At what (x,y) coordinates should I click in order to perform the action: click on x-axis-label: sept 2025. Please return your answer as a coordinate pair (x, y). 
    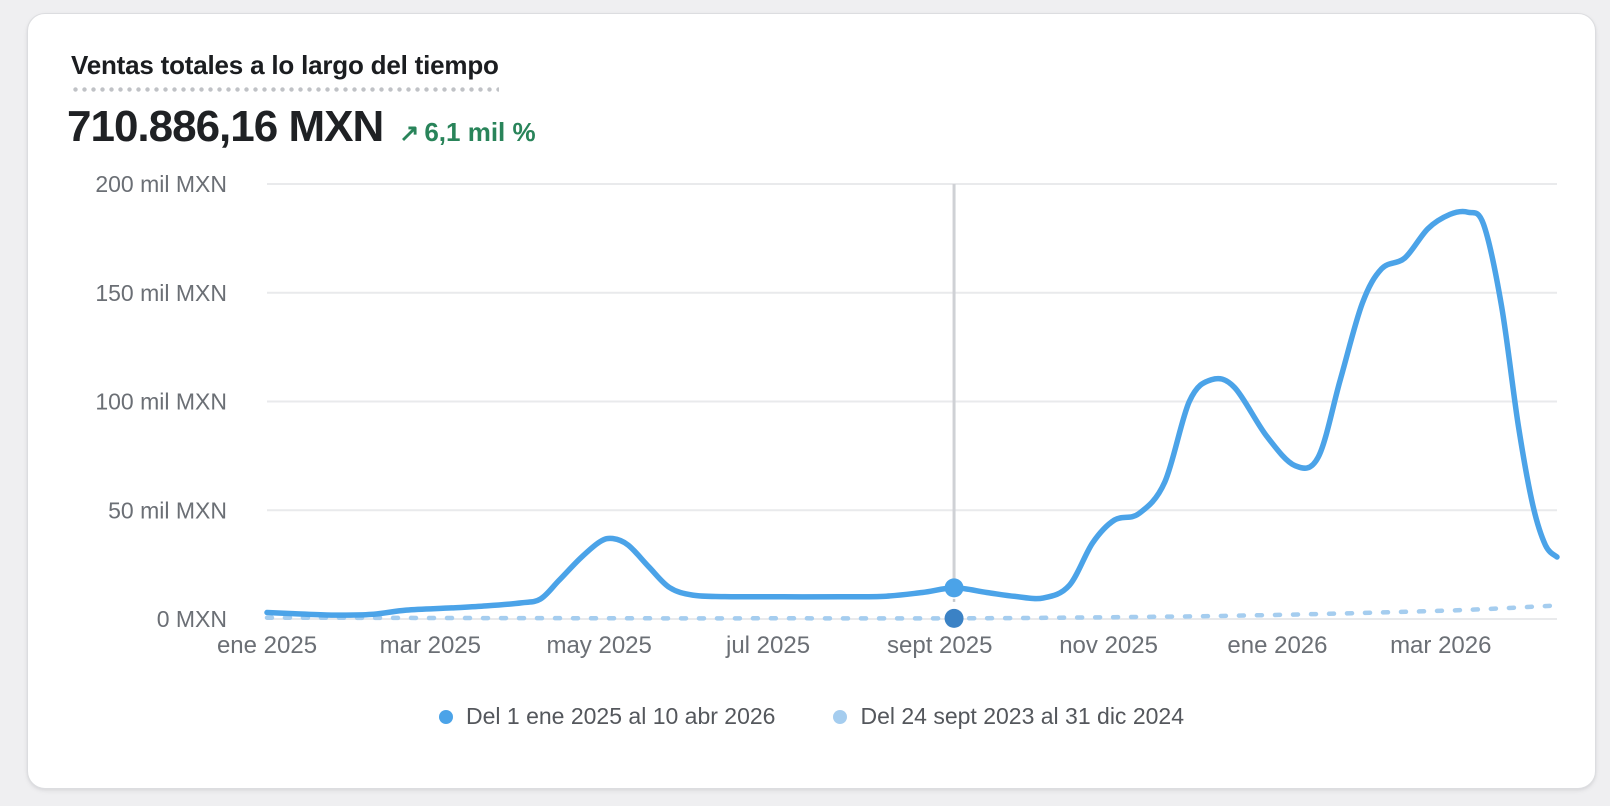
    Looking at the image, I should click on (939, 645).